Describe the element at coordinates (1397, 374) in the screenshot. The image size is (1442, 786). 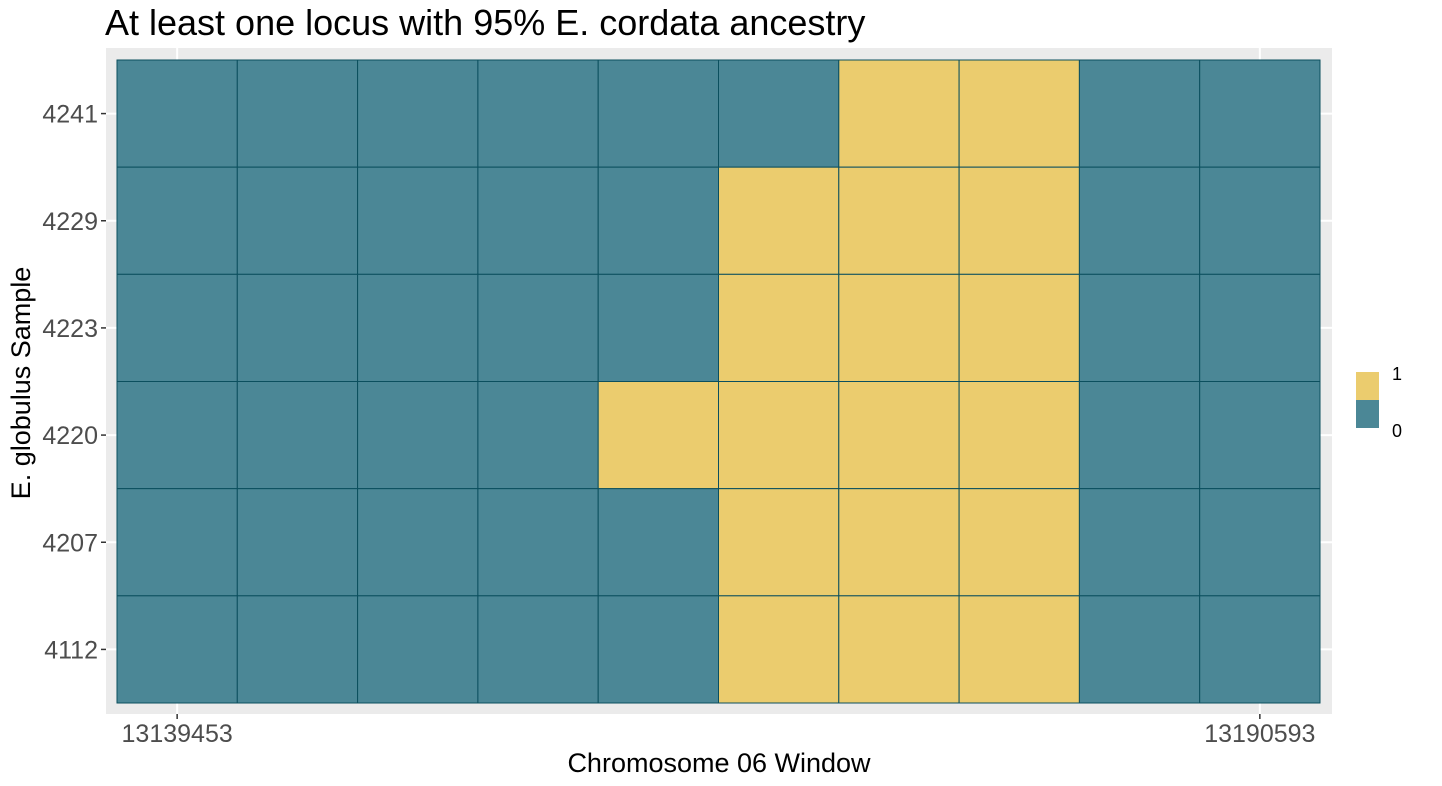
I see `legend-label: 1` at that location.